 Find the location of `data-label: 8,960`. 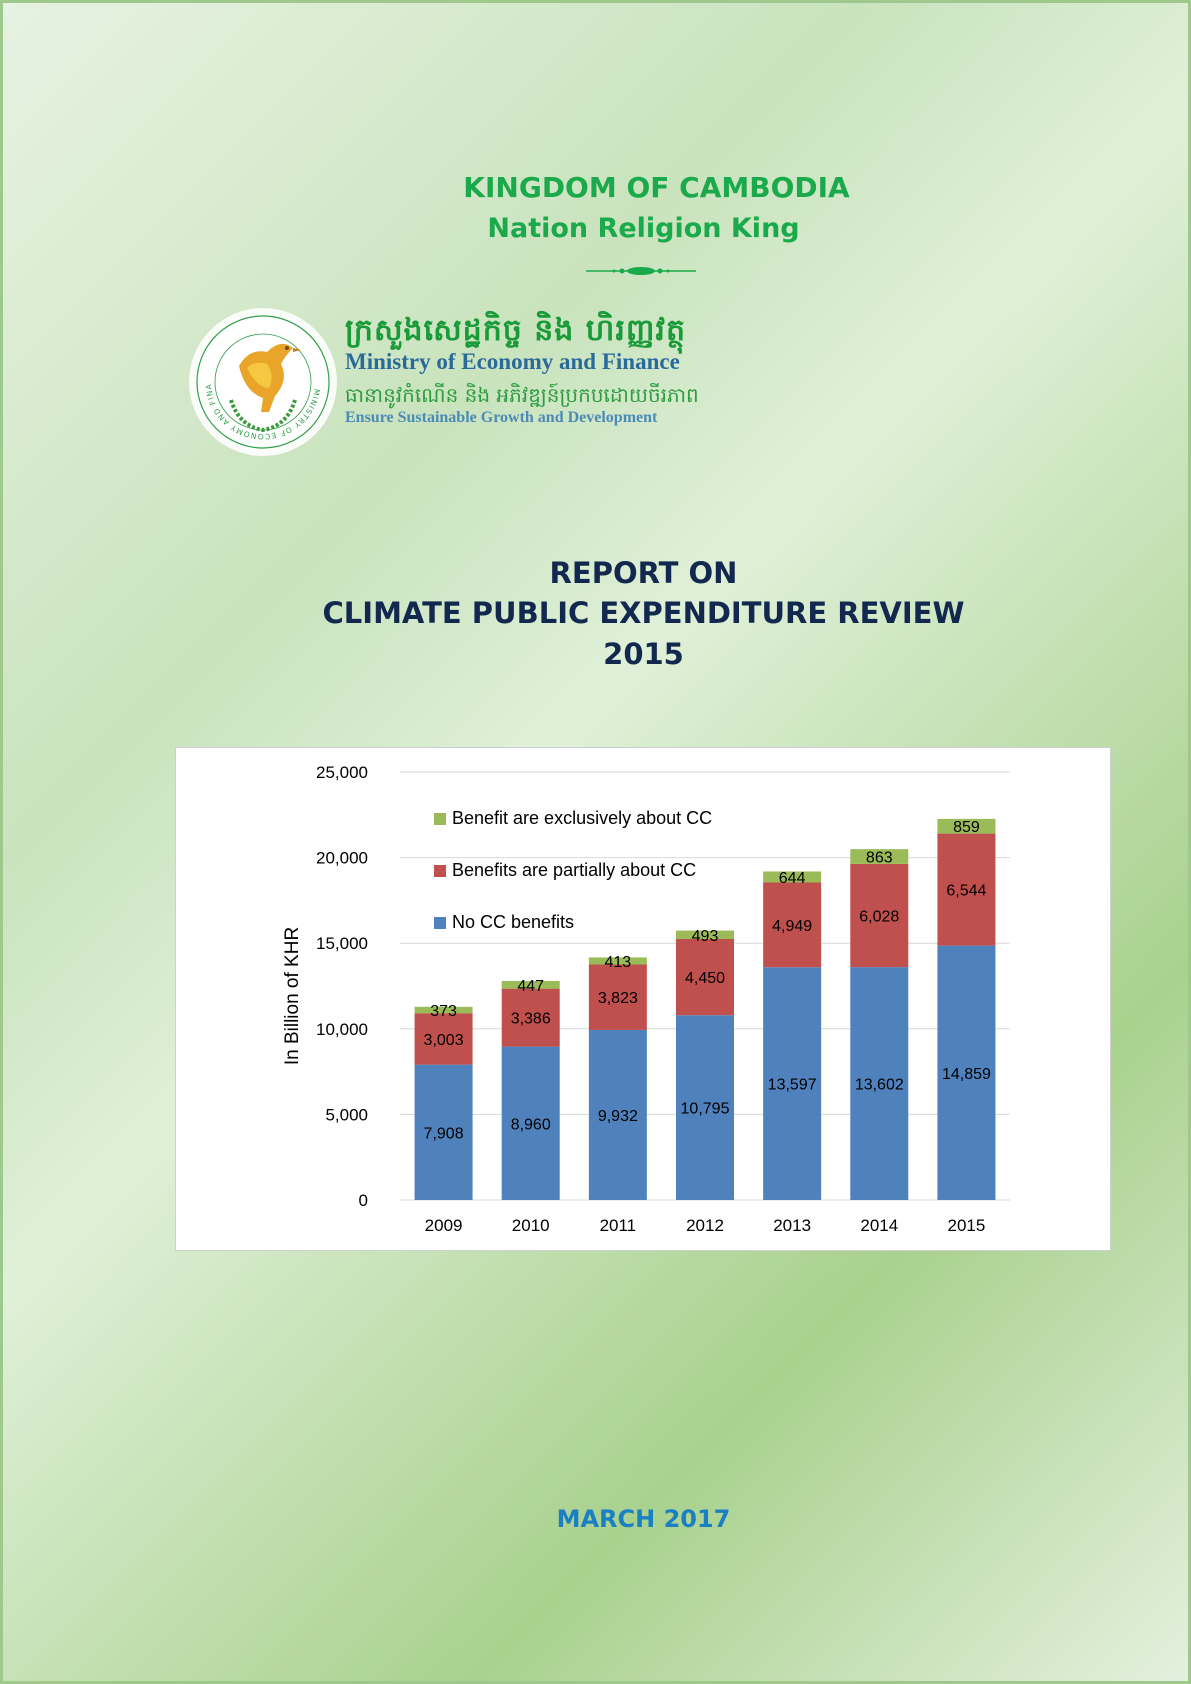

data-label: 8,960 is located at coordinates (531, 1124).